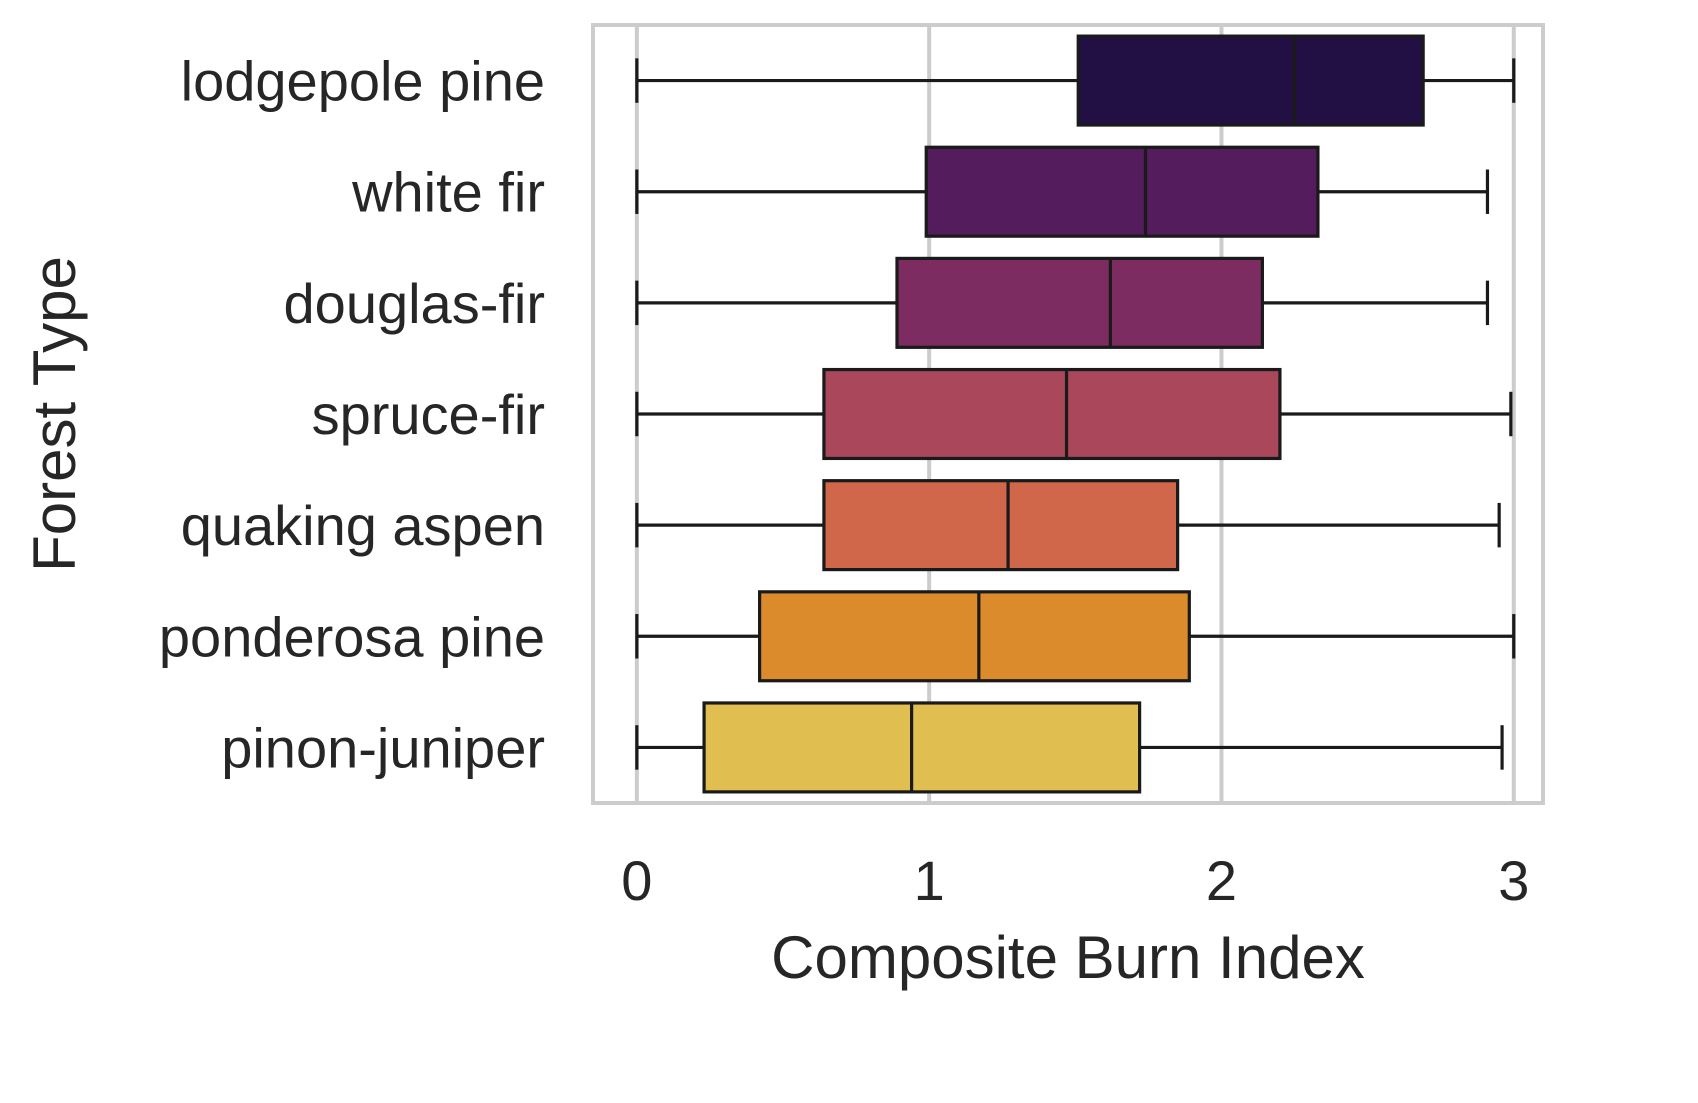  What do you see at coordinates (363, 81) in the screenshot?
I see `y-tick-label: lodgepole pine` at bounding box center [363, 81].